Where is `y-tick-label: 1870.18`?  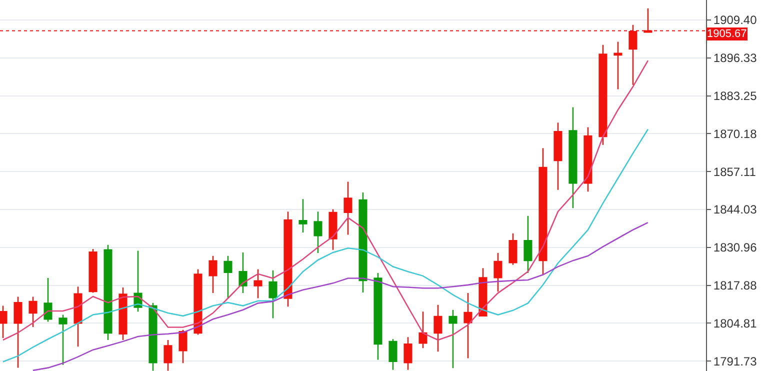 y-tick-label: 1870.18 is located at coordinates (735, 133).